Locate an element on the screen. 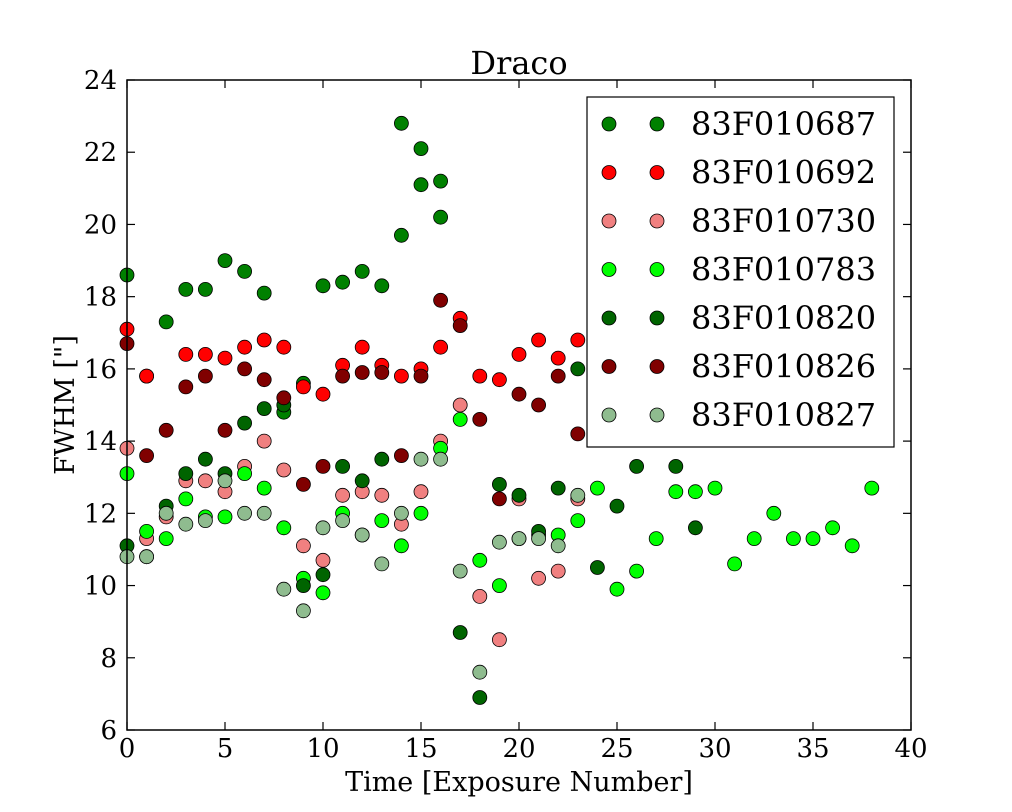  legend-label: 83F010826 is located at coordinates (783, 367).